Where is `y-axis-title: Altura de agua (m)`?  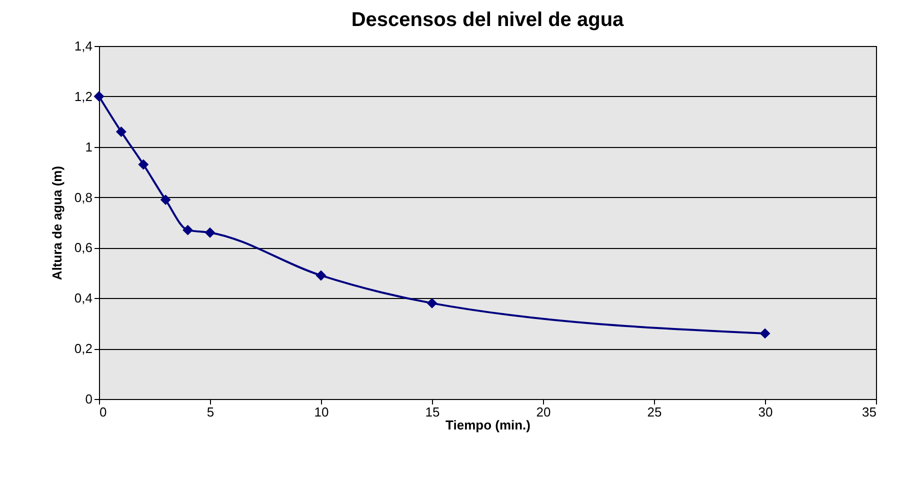
y-axis-title: Altura de agua (m) is located at coordinates (56, 223).